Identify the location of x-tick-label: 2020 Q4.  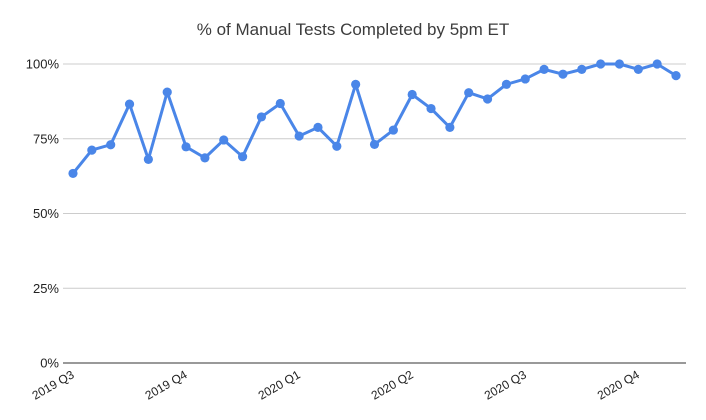
(618, 384).